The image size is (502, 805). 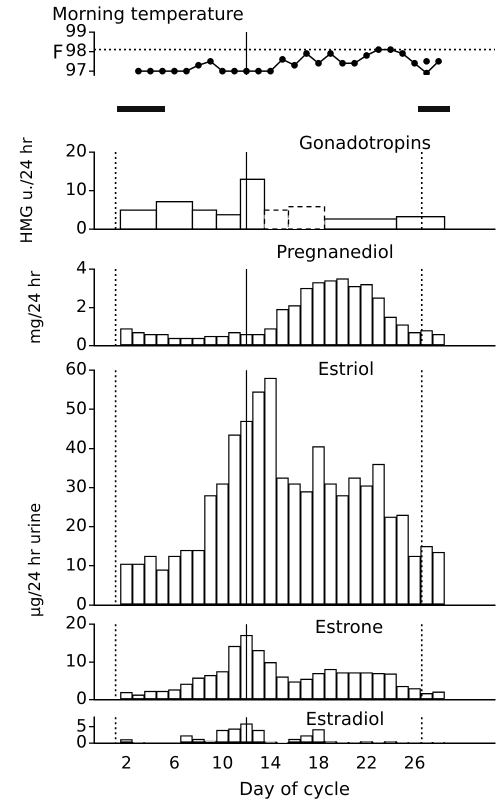 What do you see at coordinates (81, 268) in the screenshot?
I see `y-tick-label: 4` at bounding box center [81, 268].